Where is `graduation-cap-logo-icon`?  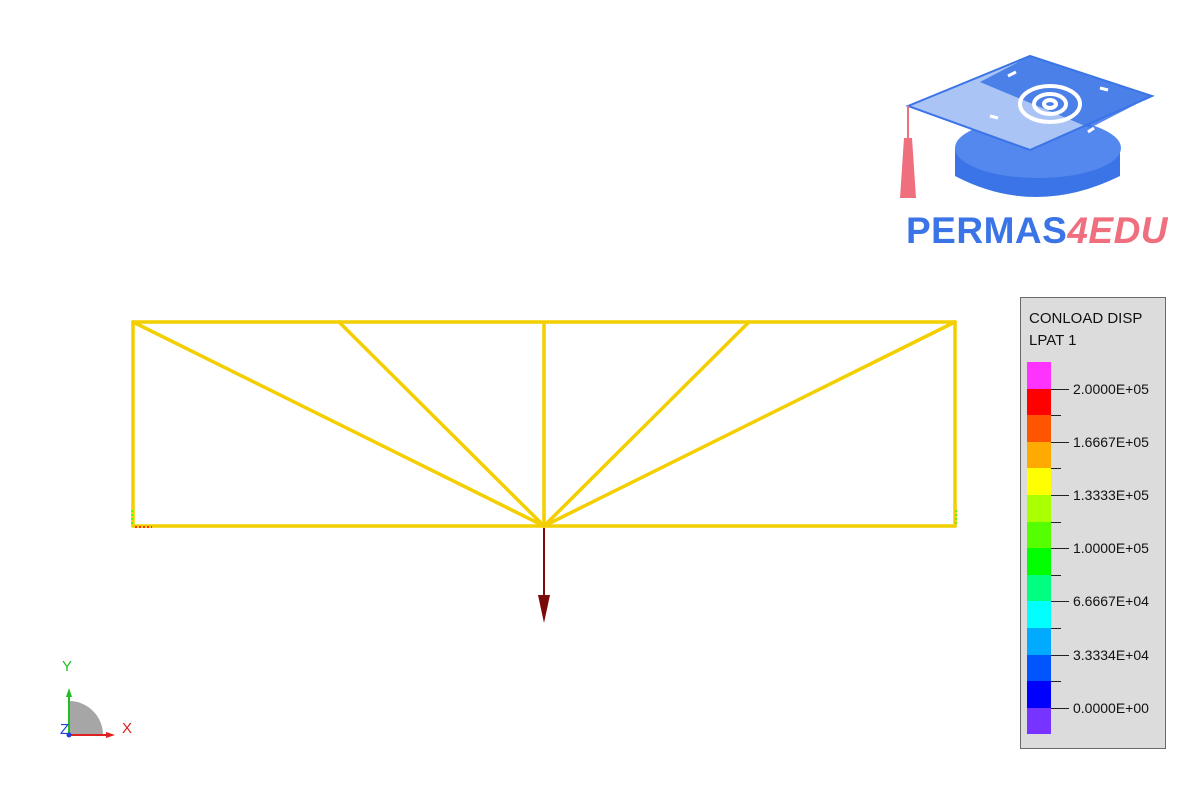 graduation-cap-logo-icon is located at coordinates (1027, 126).